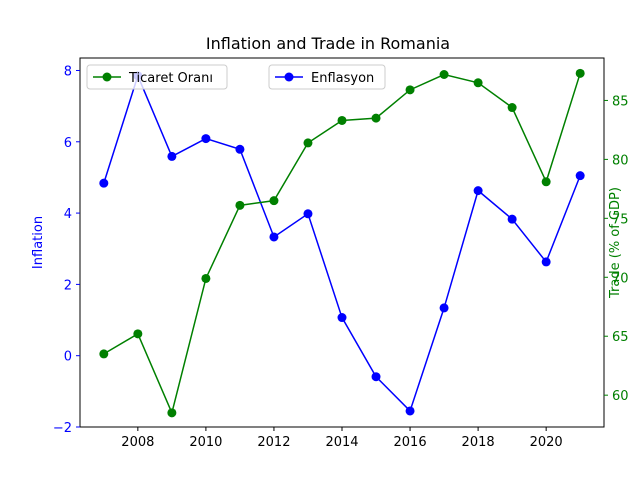 This screenshot has width=640, height=480. I want to click on left-tick-label: 6, so click(68, 143).